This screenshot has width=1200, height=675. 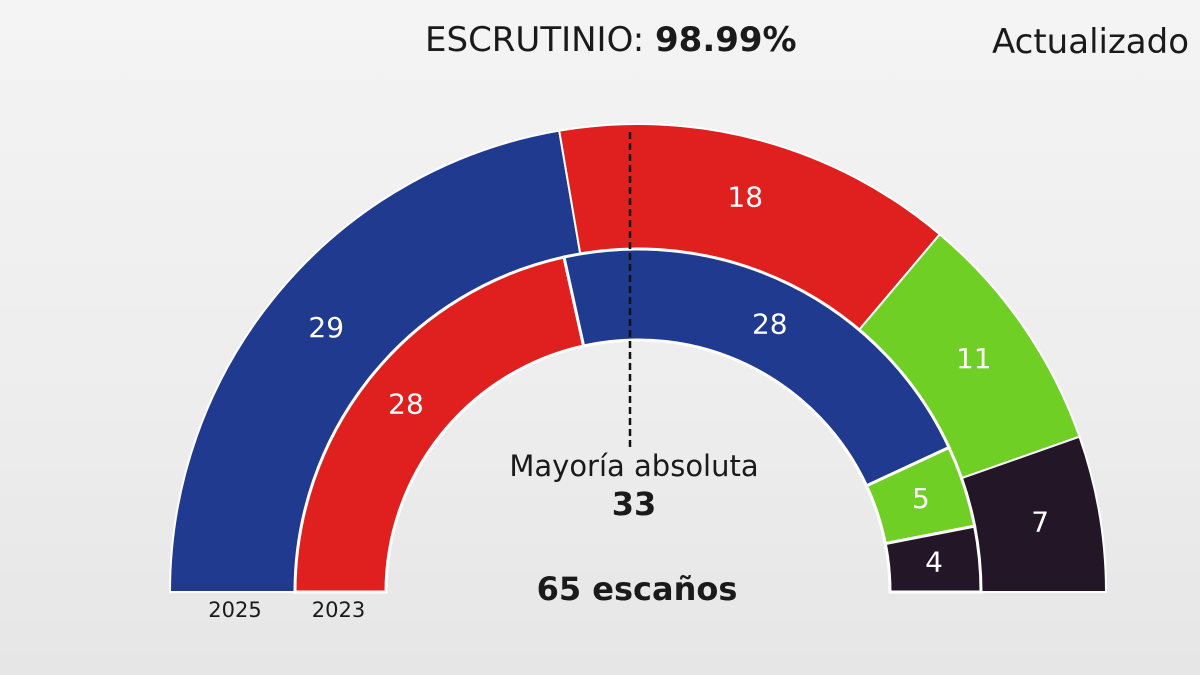 I want to click on seat-count-outer-2: 11, so click(x=974, y=358).